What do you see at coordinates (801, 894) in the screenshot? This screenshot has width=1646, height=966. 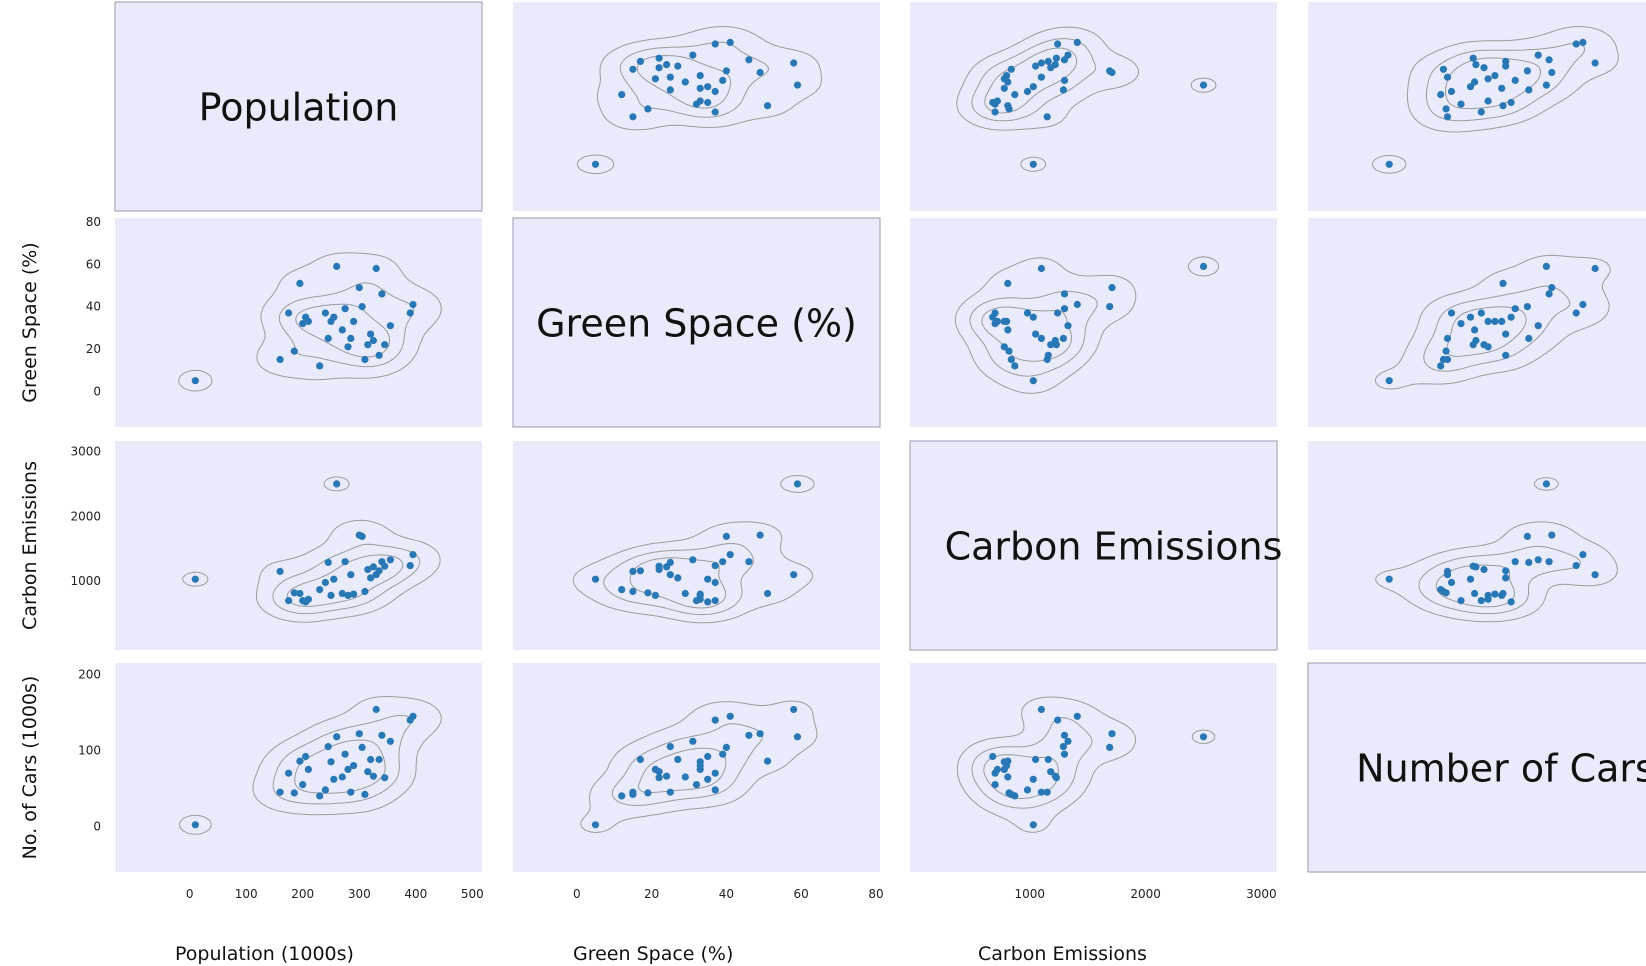 I see `x-tick-label: 60` at bounding box center [801, 894].